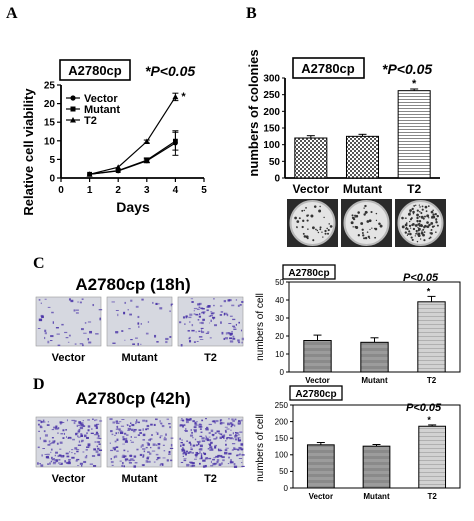 This screenshot has width=474, height=521. What do you see at coordinates (210, 479) in the screenshot?
I see `image-label-t2: T2` at bounding box center [210, 479].